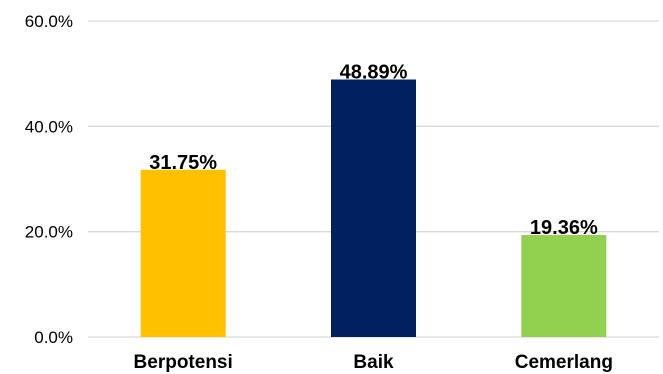  What do you see at coordinates (564, 228) in the screenshot?
I see `data-label: 19.36%` at bounding box center [564, 228].